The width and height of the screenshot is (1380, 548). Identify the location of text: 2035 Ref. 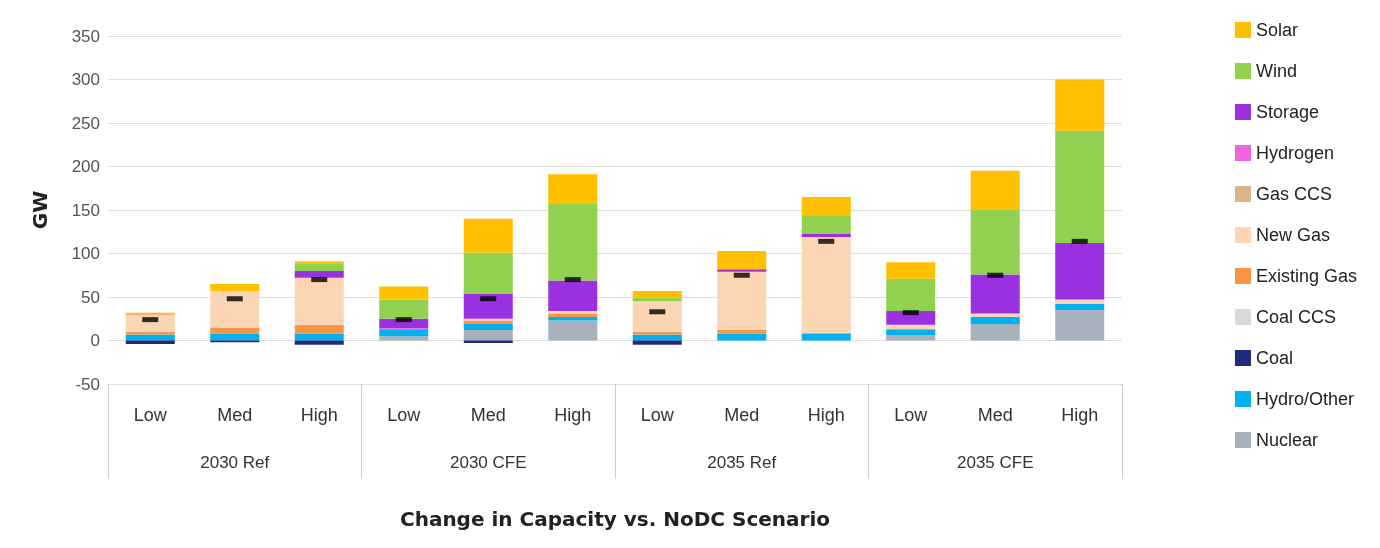
(742, 462).